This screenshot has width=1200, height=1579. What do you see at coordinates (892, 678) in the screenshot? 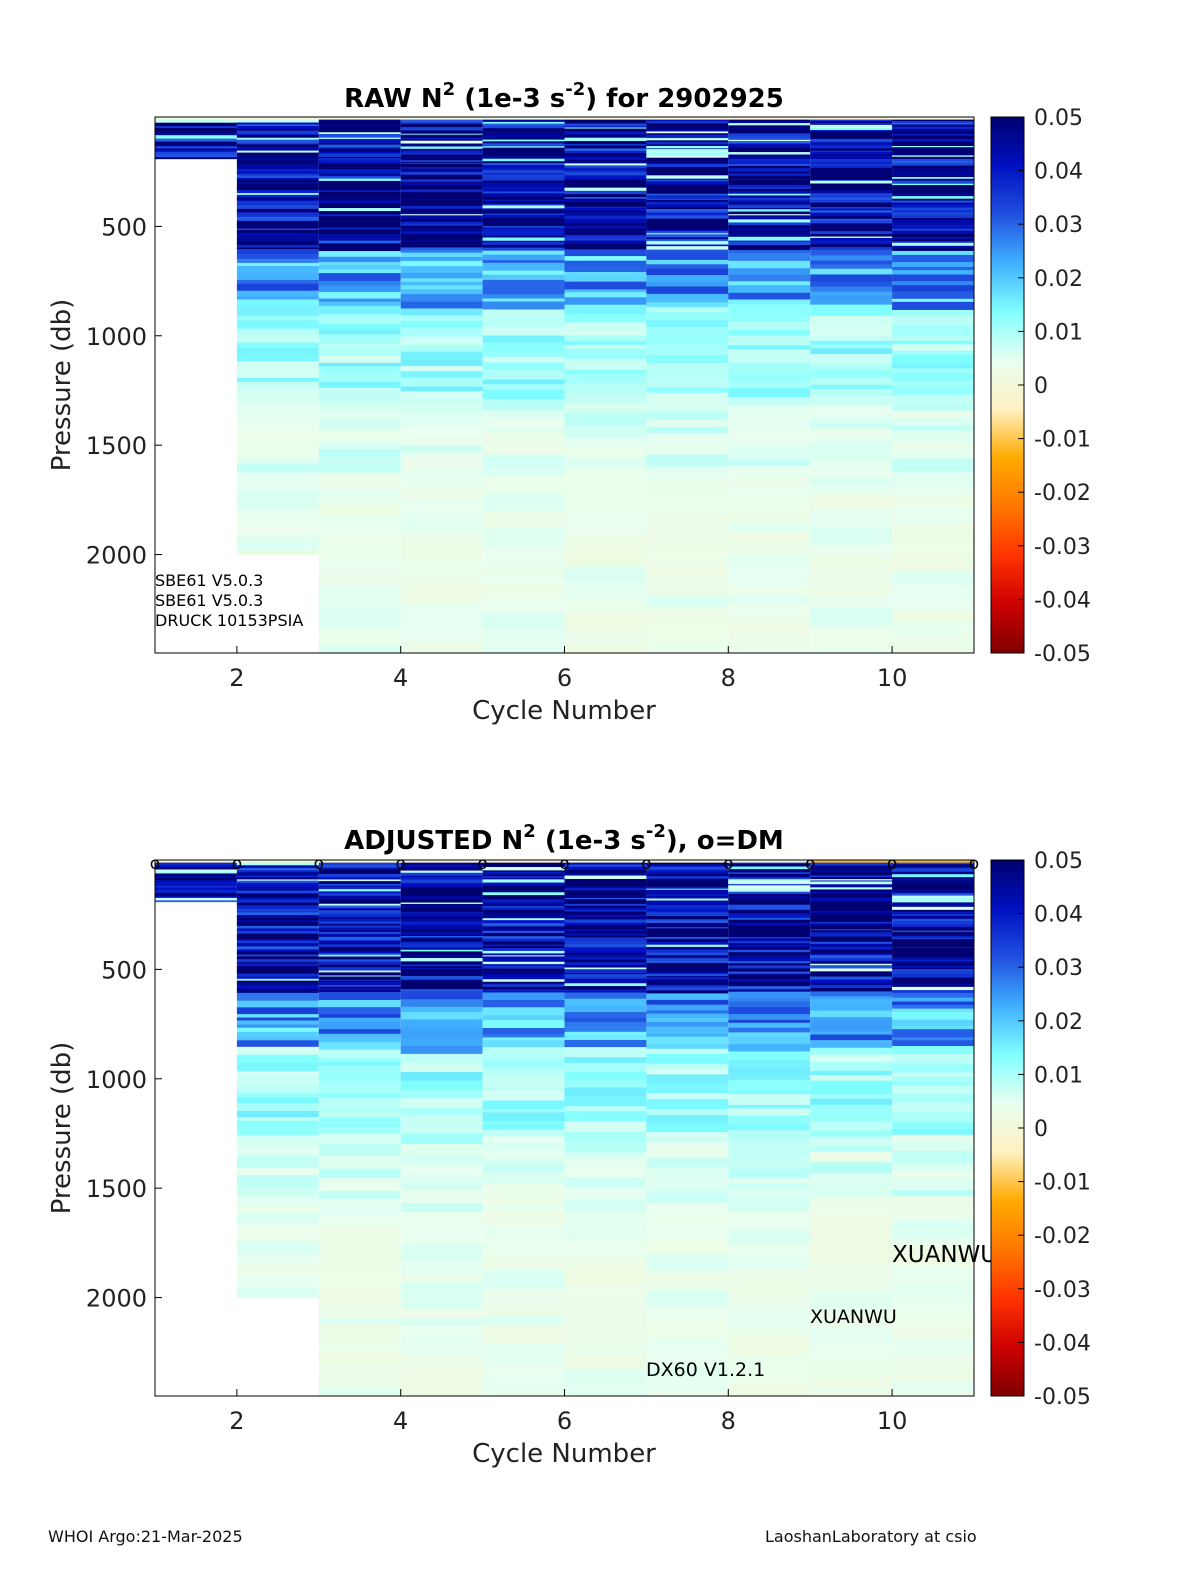
I see `x-tick-label: 10` at bounding box center [892, 678].